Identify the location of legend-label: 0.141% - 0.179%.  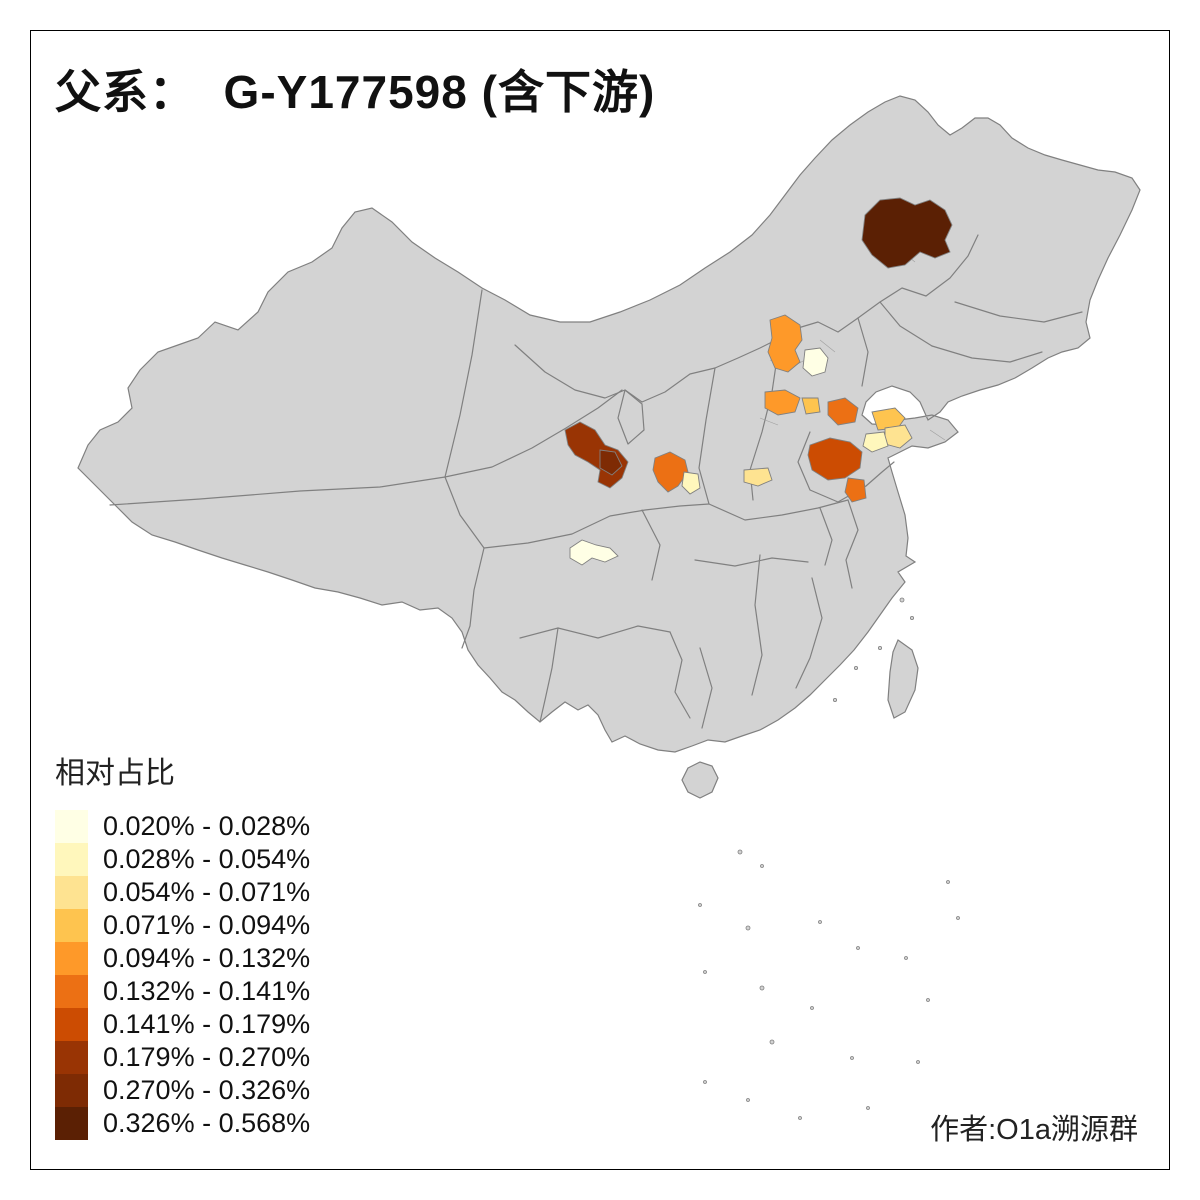
(207, 1024).